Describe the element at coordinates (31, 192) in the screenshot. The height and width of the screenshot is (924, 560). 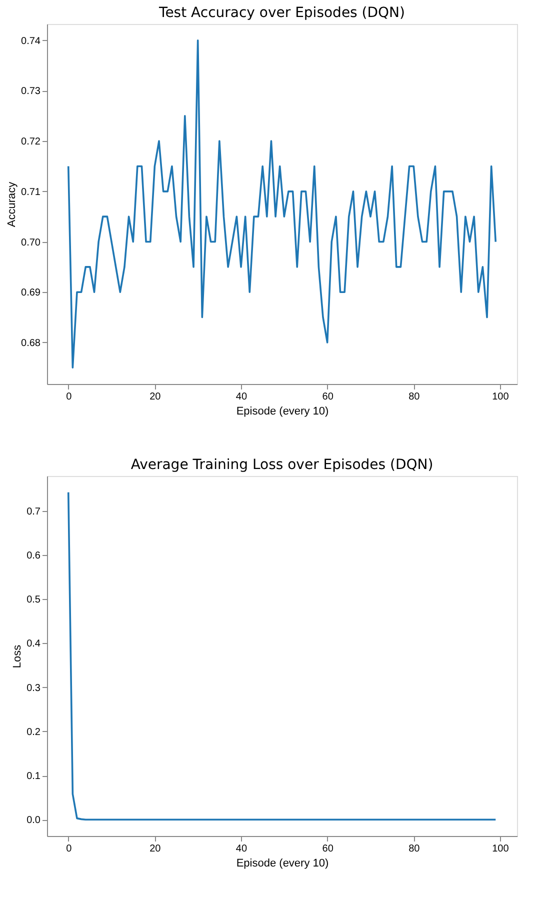
I see `y-tick-label: 0.71` at that location.